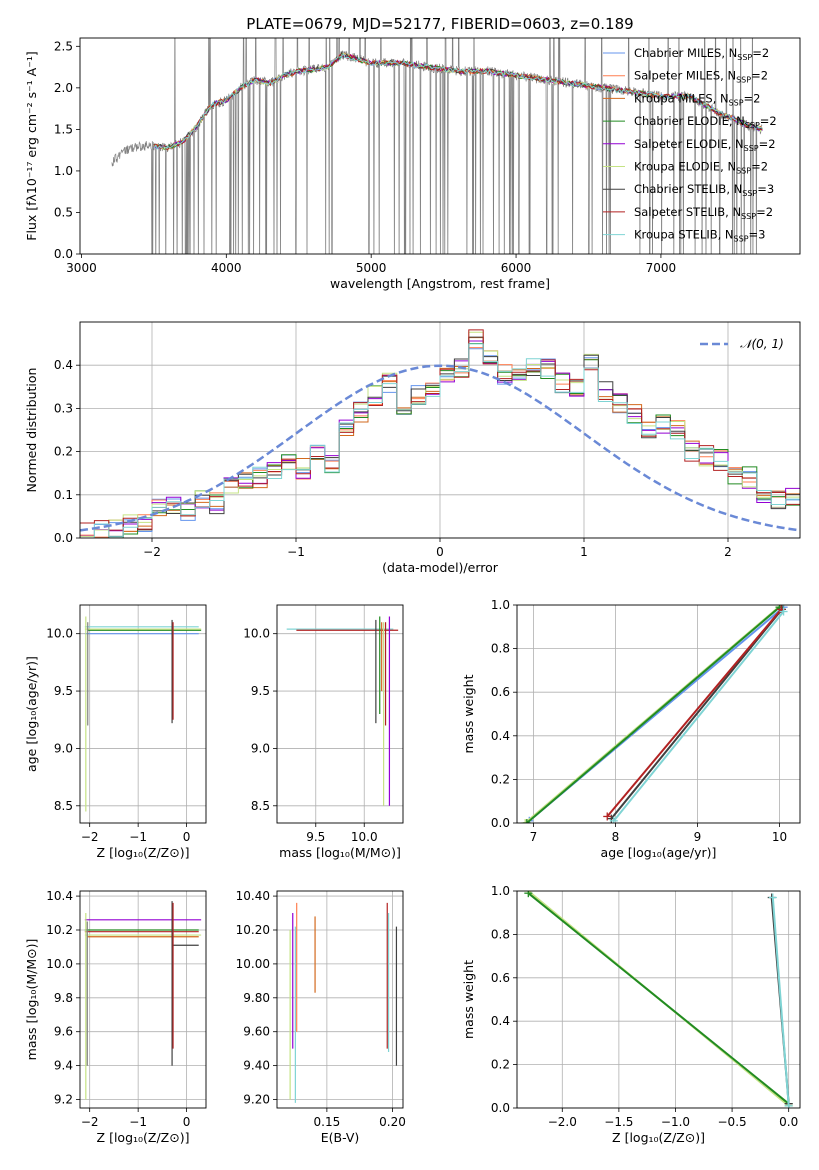 This screenshot has height=1170, width=819. I want to click on y-tick-label: 0.6, so click(500, 692).